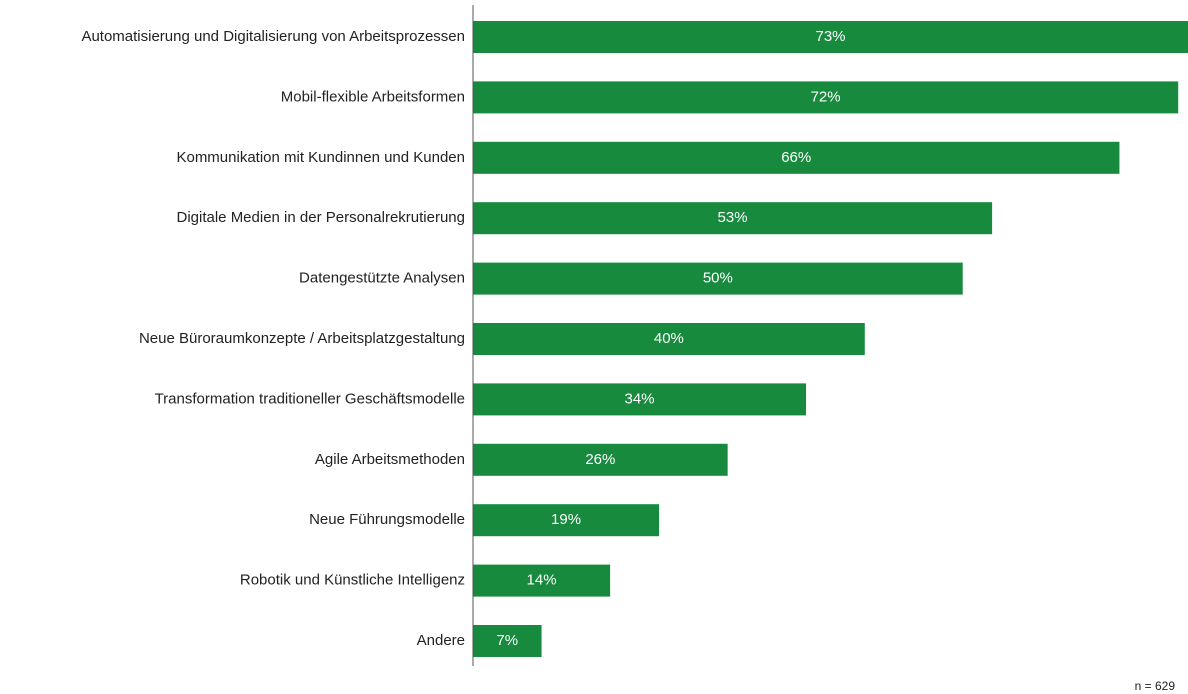  I want to click on category-label: Neue Führungsmodelle, so click(387, 519).